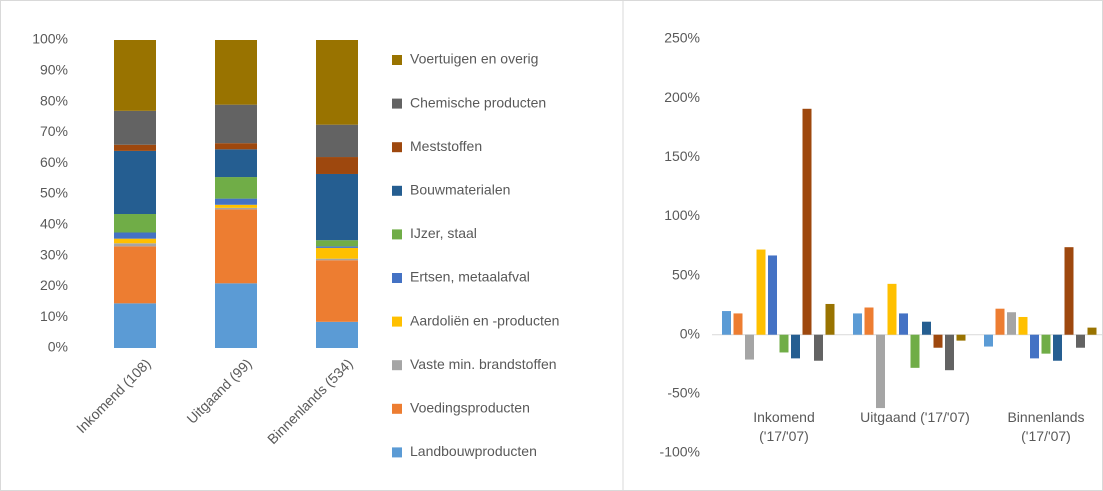 This screenshot has width=1103, height=491. Describe the element at coordinates (54, 224) in the screenshot. I see `y-tick-label: 40%` at that location.